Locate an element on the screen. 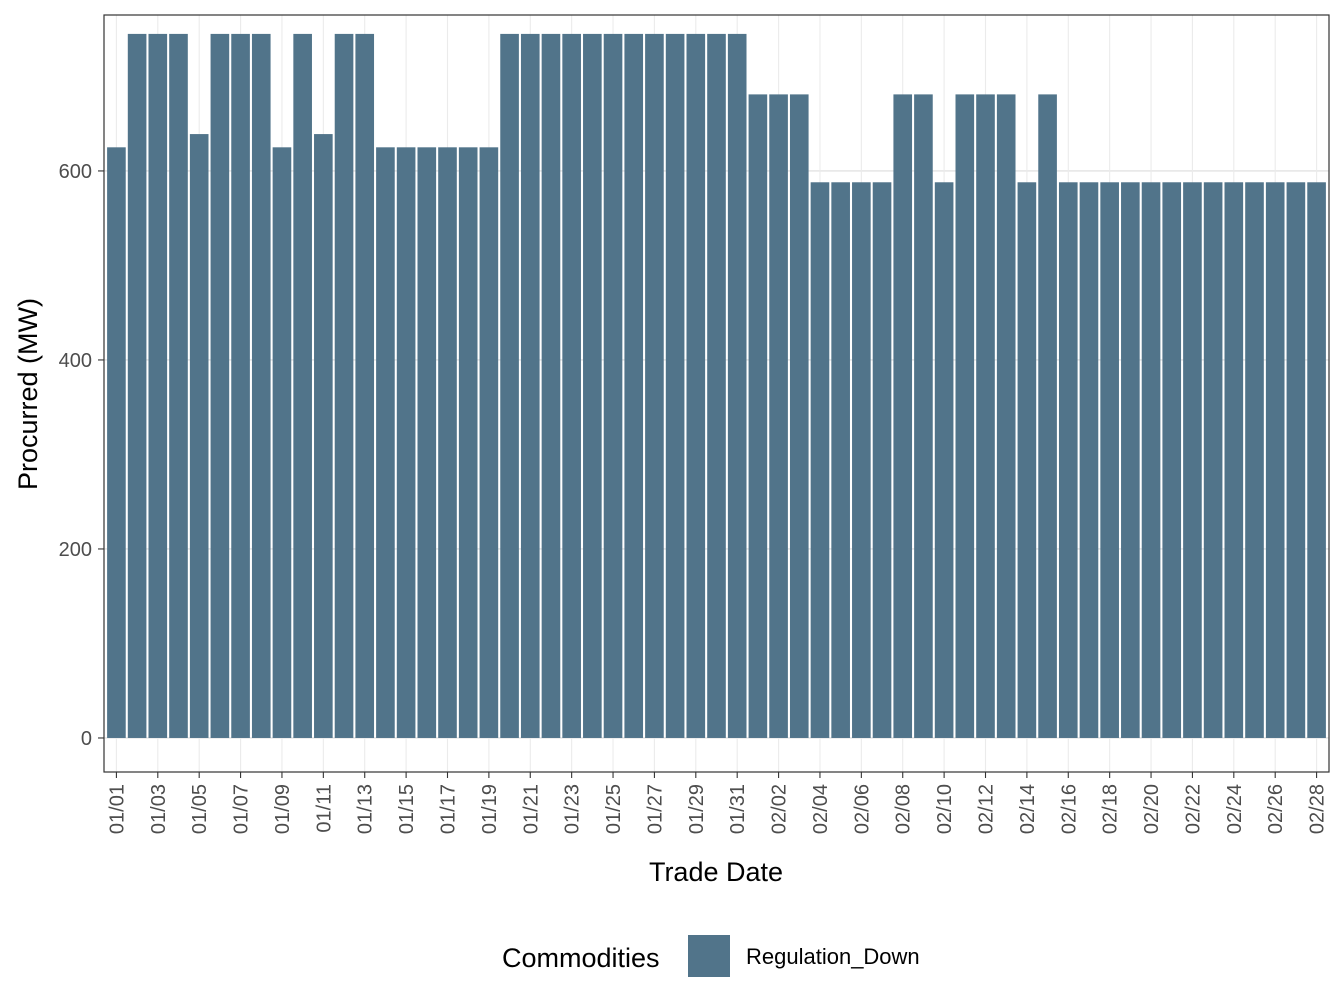 This screenshot has width=1344, height=1008. legend: Commodities Regulation_Down is located at coordinates (711, 956).